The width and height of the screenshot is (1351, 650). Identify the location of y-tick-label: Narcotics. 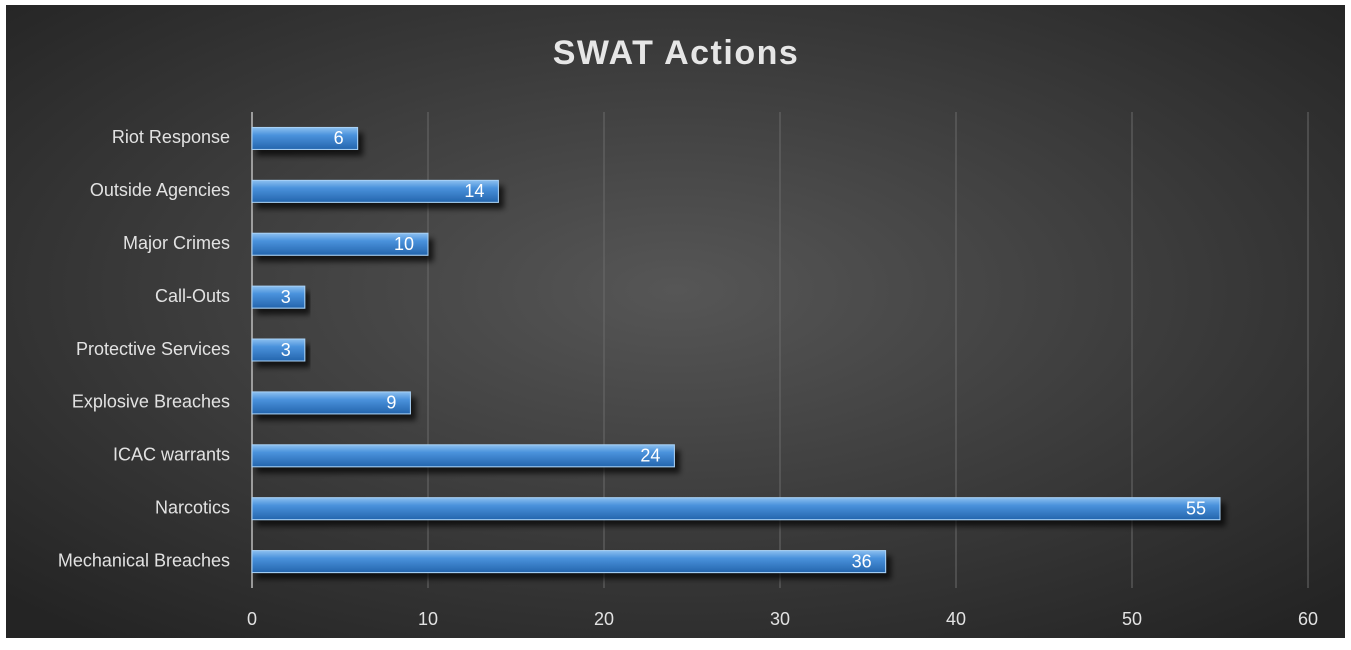
(192, 507).